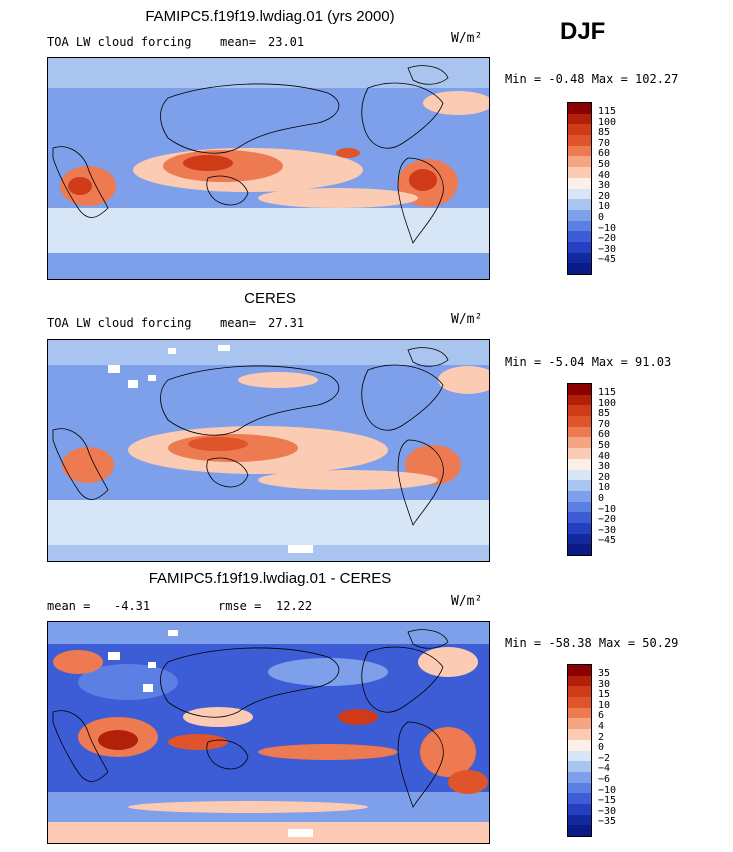 Image resolution: width=733 pixels, height=852 pixels. Describe the element at coordinates (286, 323) in the screenshot. I see `panel-2-mean-value: 27.31` at that location.